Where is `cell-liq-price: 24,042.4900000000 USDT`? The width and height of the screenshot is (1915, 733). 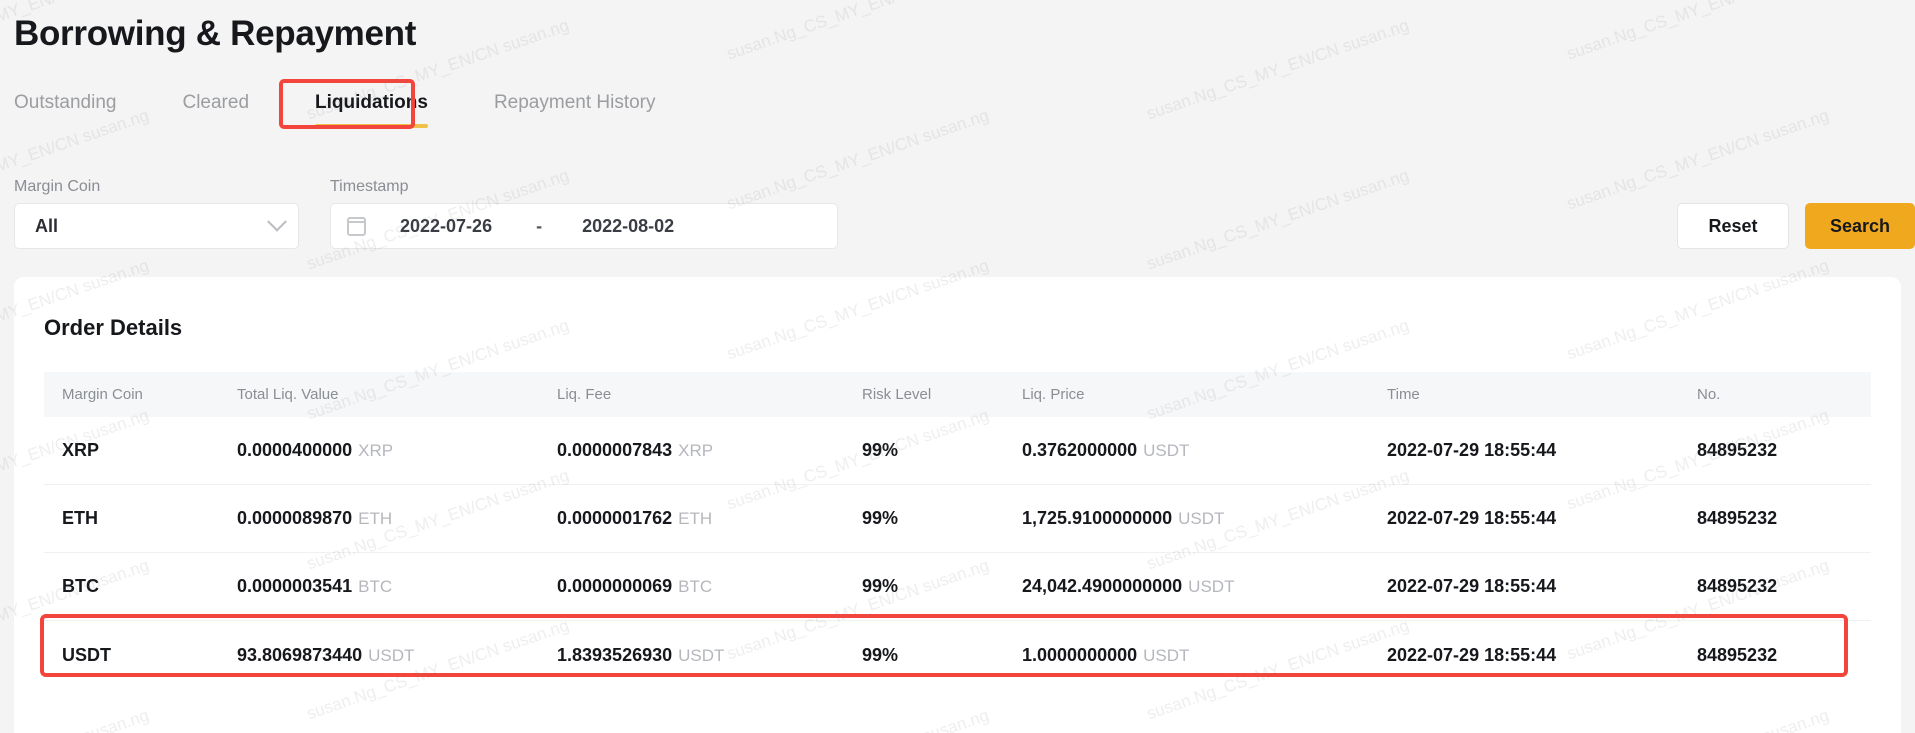 cell-liq-price: 24,042.4900000000 USDT is located at coordinates (1186, 586).